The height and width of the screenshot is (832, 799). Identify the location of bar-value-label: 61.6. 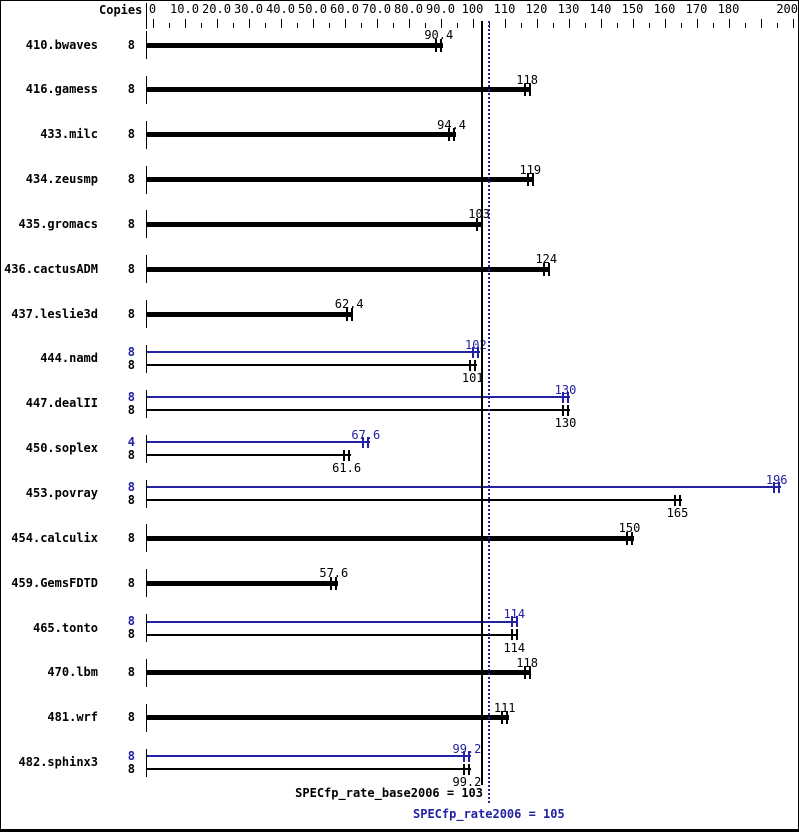
(347, 468).